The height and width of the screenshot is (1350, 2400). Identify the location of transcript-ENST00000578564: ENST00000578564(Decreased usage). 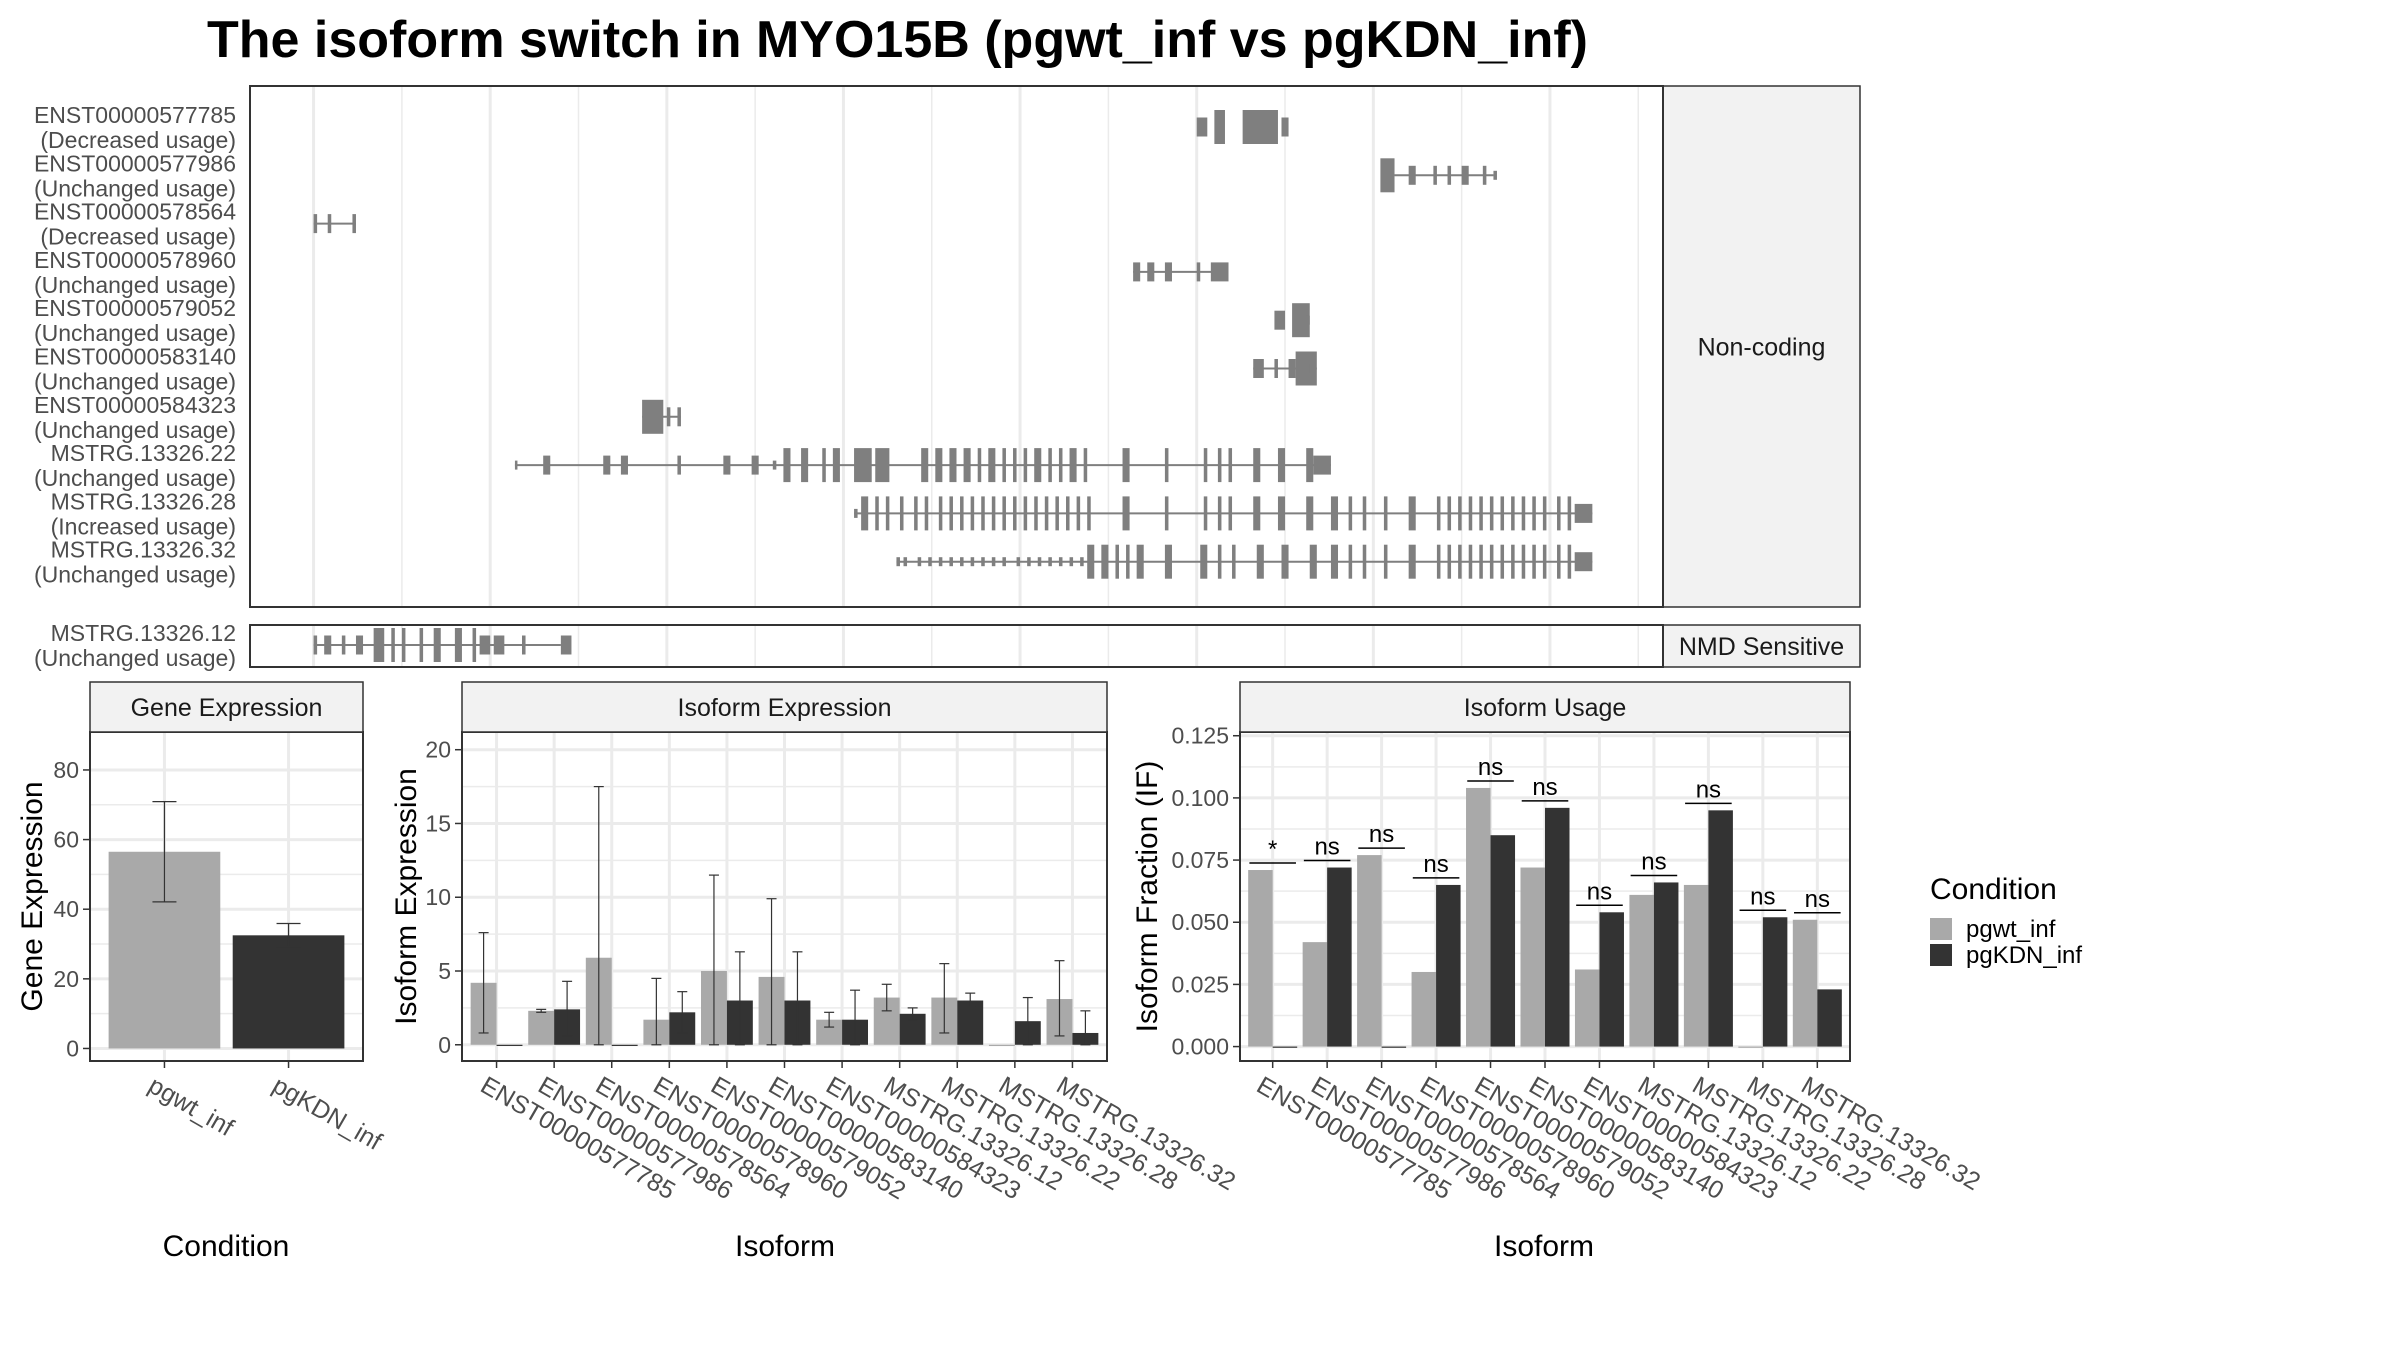
(195, 224).